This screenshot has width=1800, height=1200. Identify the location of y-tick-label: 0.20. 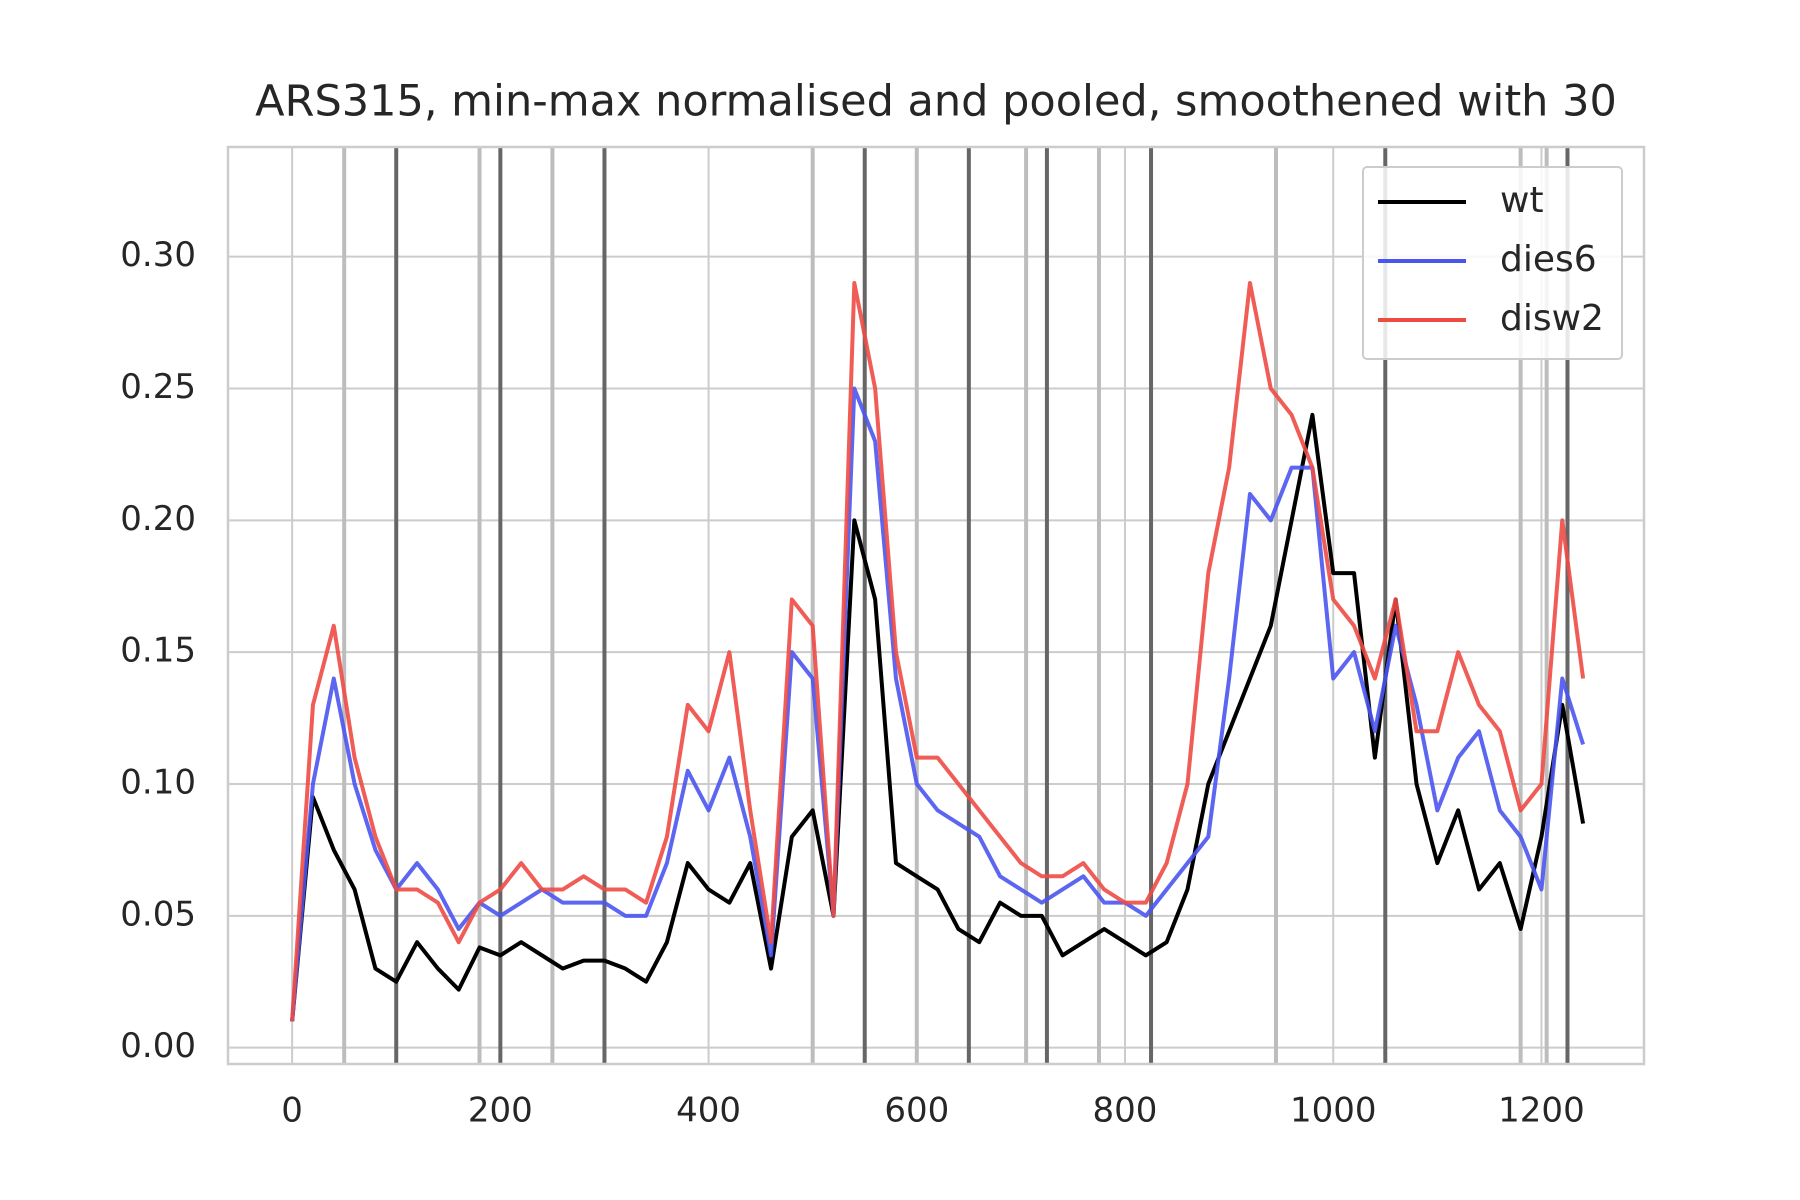
(158, 519).